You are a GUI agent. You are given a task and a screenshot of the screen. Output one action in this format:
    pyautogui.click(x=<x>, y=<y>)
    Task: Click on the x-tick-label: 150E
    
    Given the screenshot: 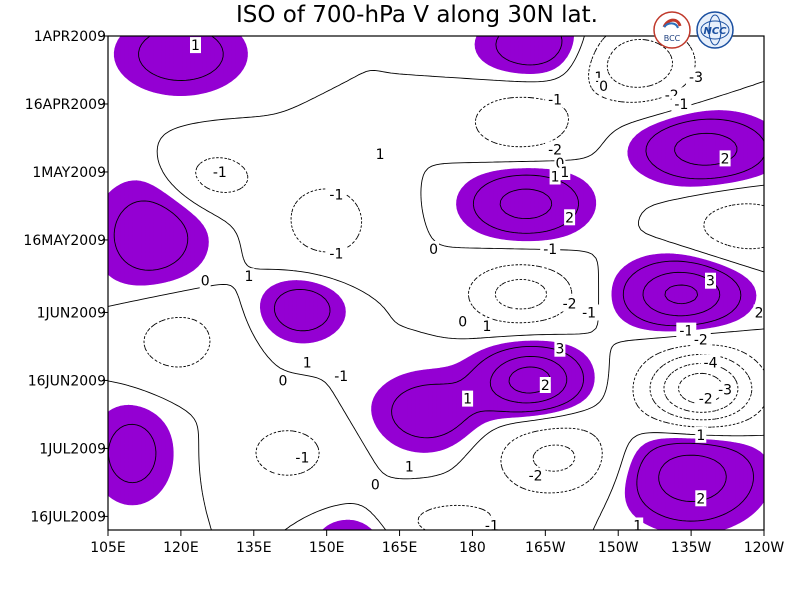 What is the action you would take?
    pyautogui.click(x=327, y=548)
    